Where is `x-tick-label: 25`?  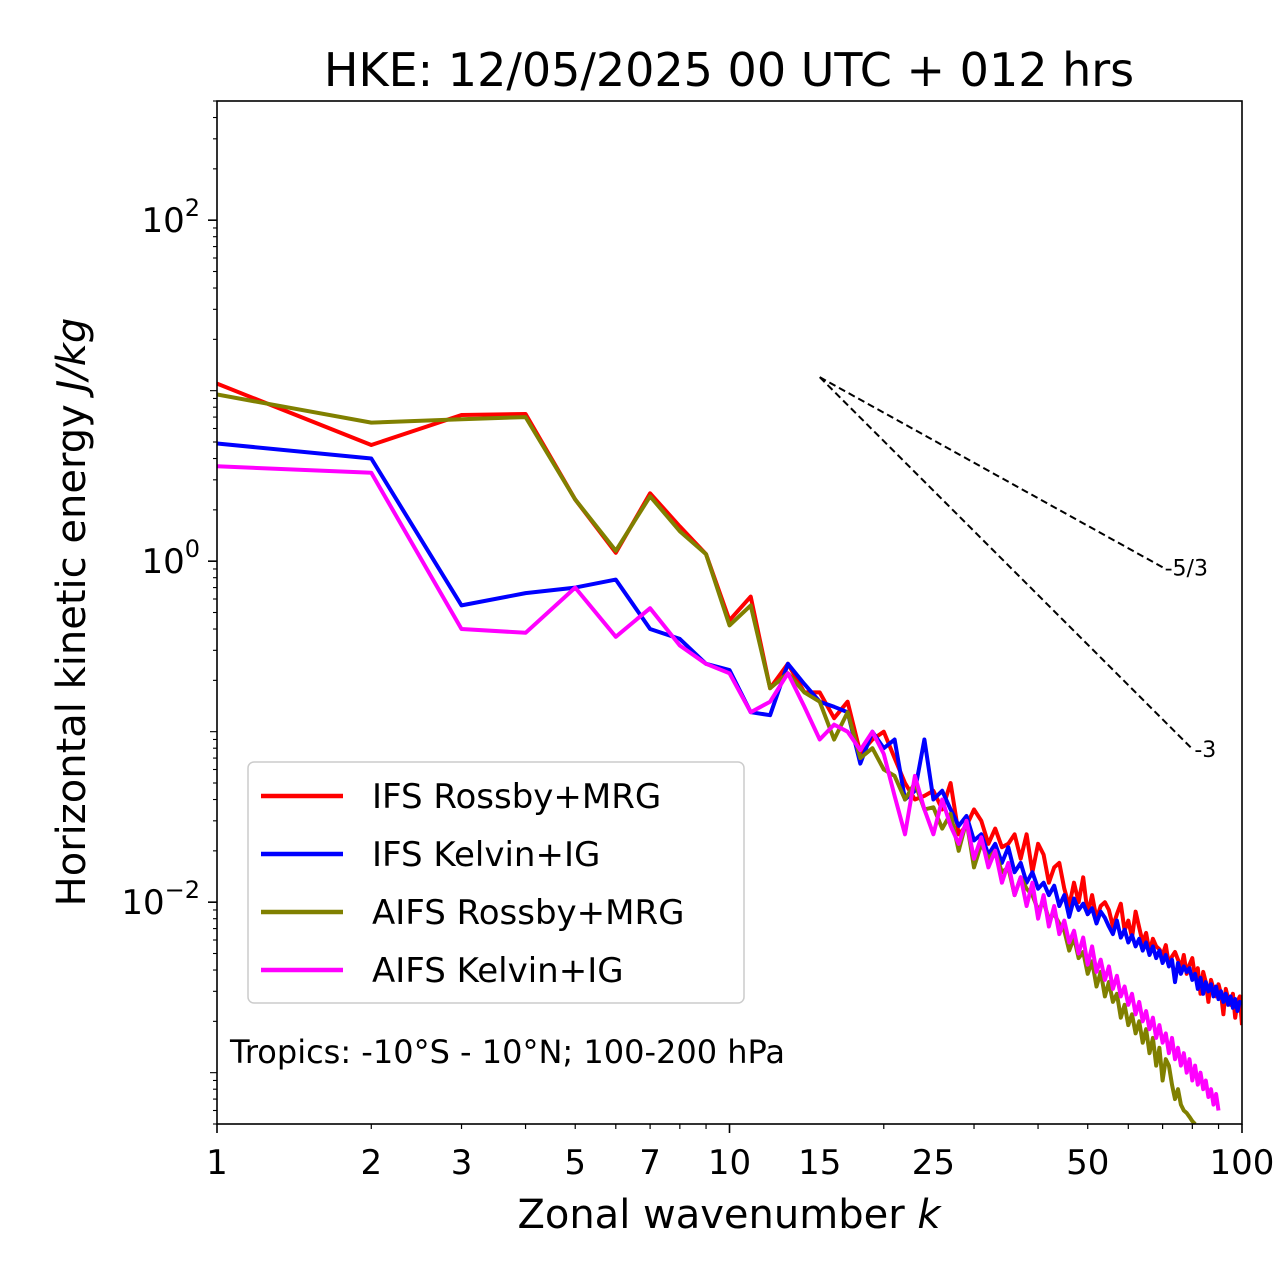
x-tick-label: 25 is located at coordinates (933, 1163).